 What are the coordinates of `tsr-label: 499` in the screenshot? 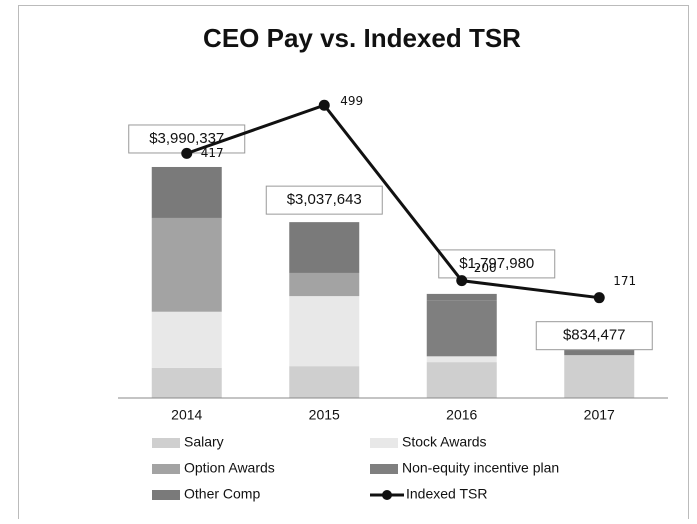 It's located at (351, 101).